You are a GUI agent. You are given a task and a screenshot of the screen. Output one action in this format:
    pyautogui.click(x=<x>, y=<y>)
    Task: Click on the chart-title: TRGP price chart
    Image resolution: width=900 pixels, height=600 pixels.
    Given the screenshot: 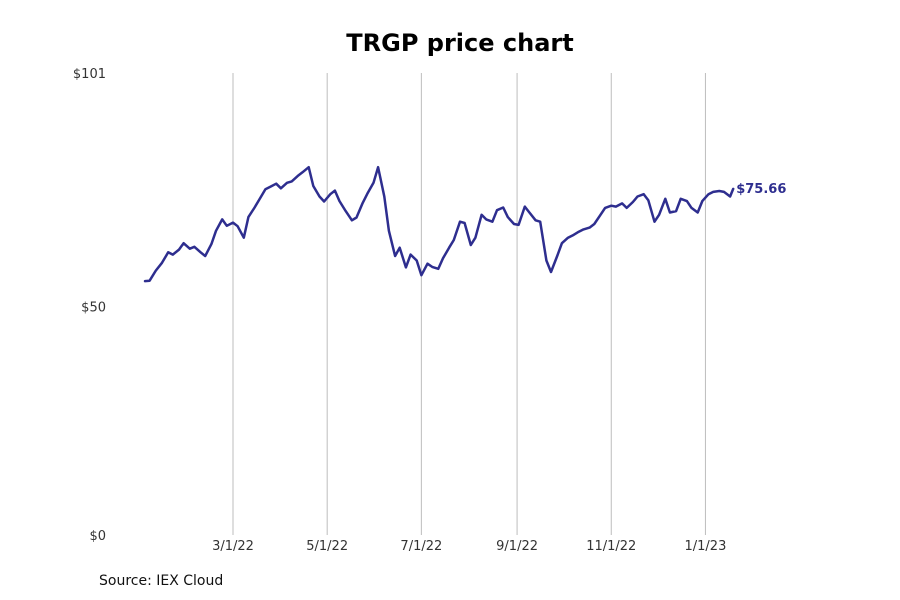 What is the action you would take?
    pyautogui.click(x=459, y=43)
    